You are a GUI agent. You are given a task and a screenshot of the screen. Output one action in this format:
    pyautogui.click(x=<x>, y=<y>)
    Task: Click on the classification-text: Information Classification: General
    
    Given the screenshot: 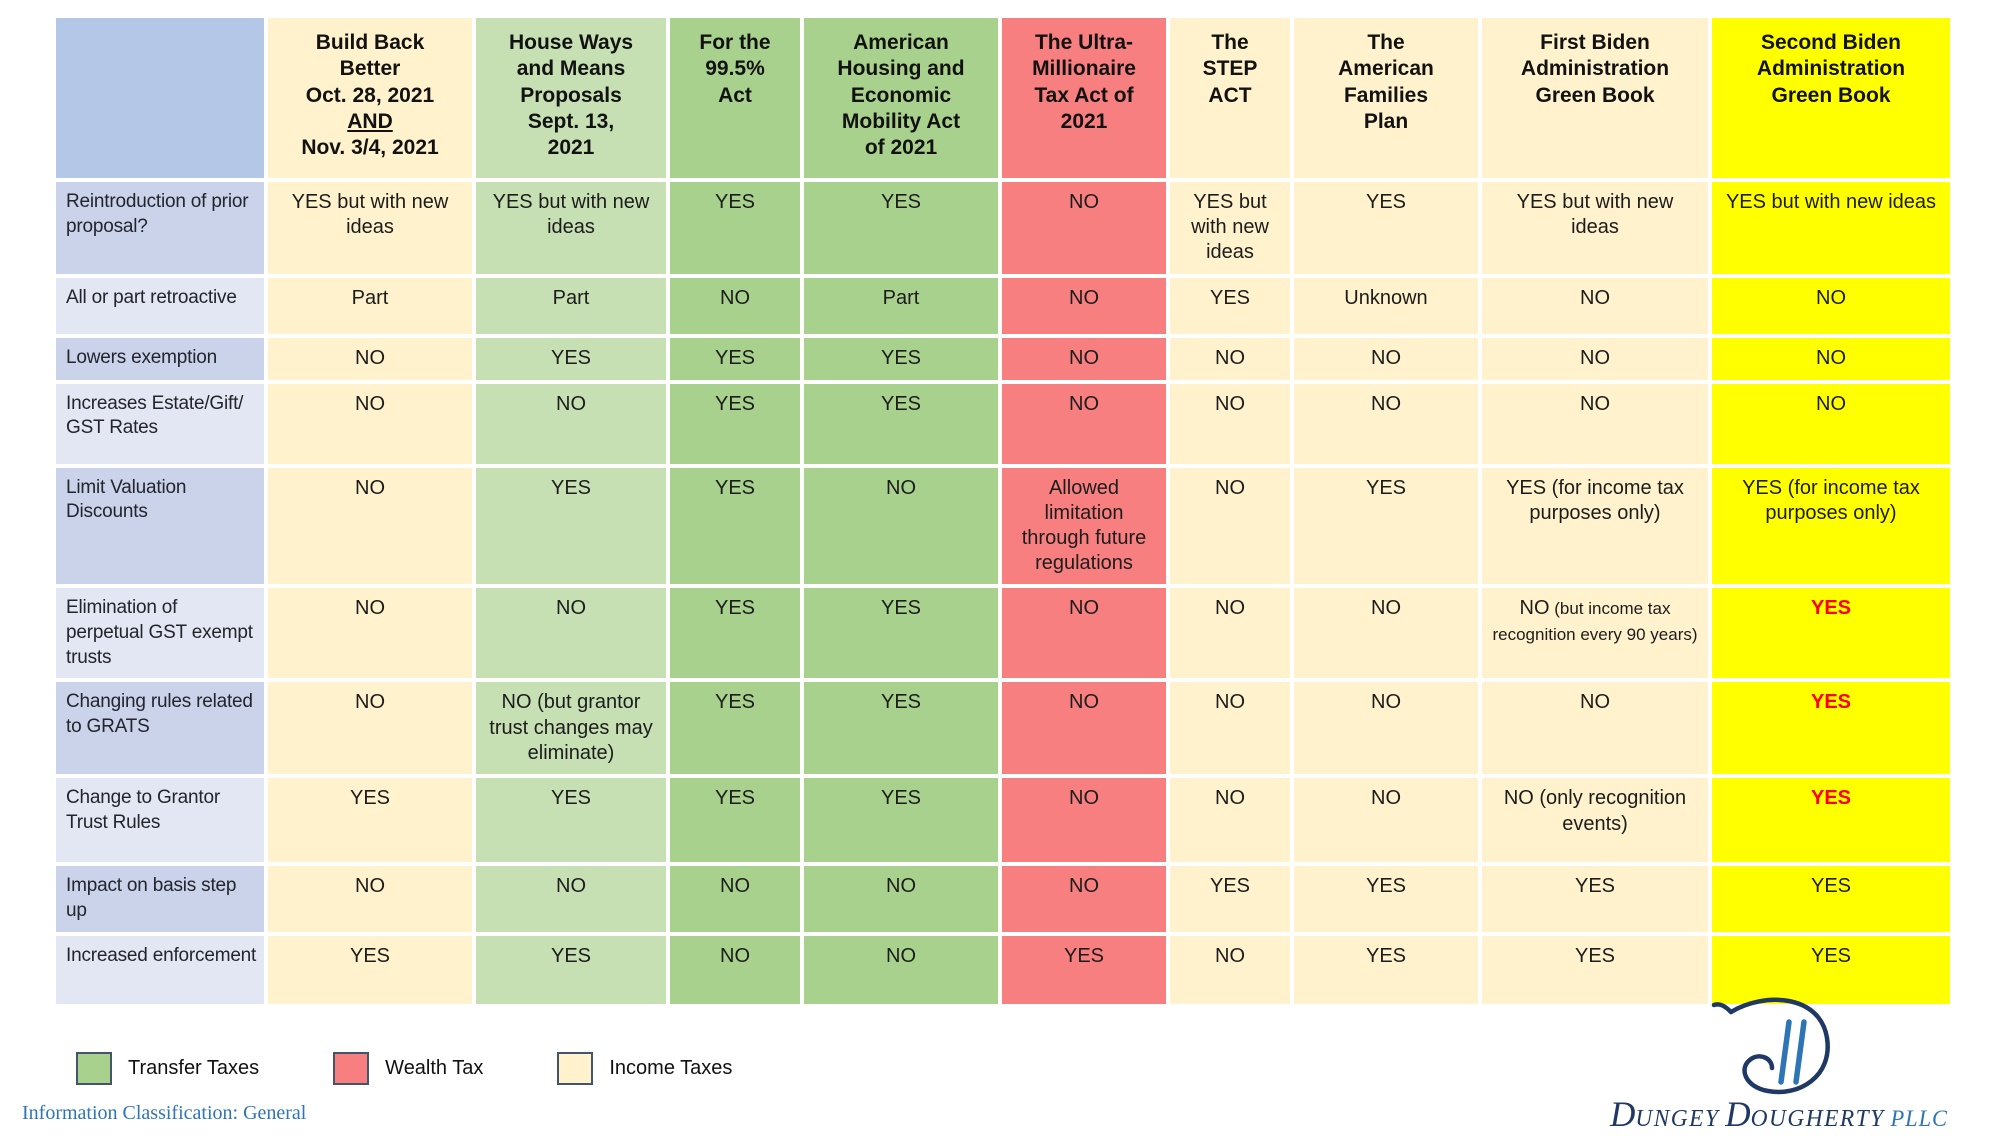 What is the action you would take?
    pyautogui.click(x=164, y=1113)
    